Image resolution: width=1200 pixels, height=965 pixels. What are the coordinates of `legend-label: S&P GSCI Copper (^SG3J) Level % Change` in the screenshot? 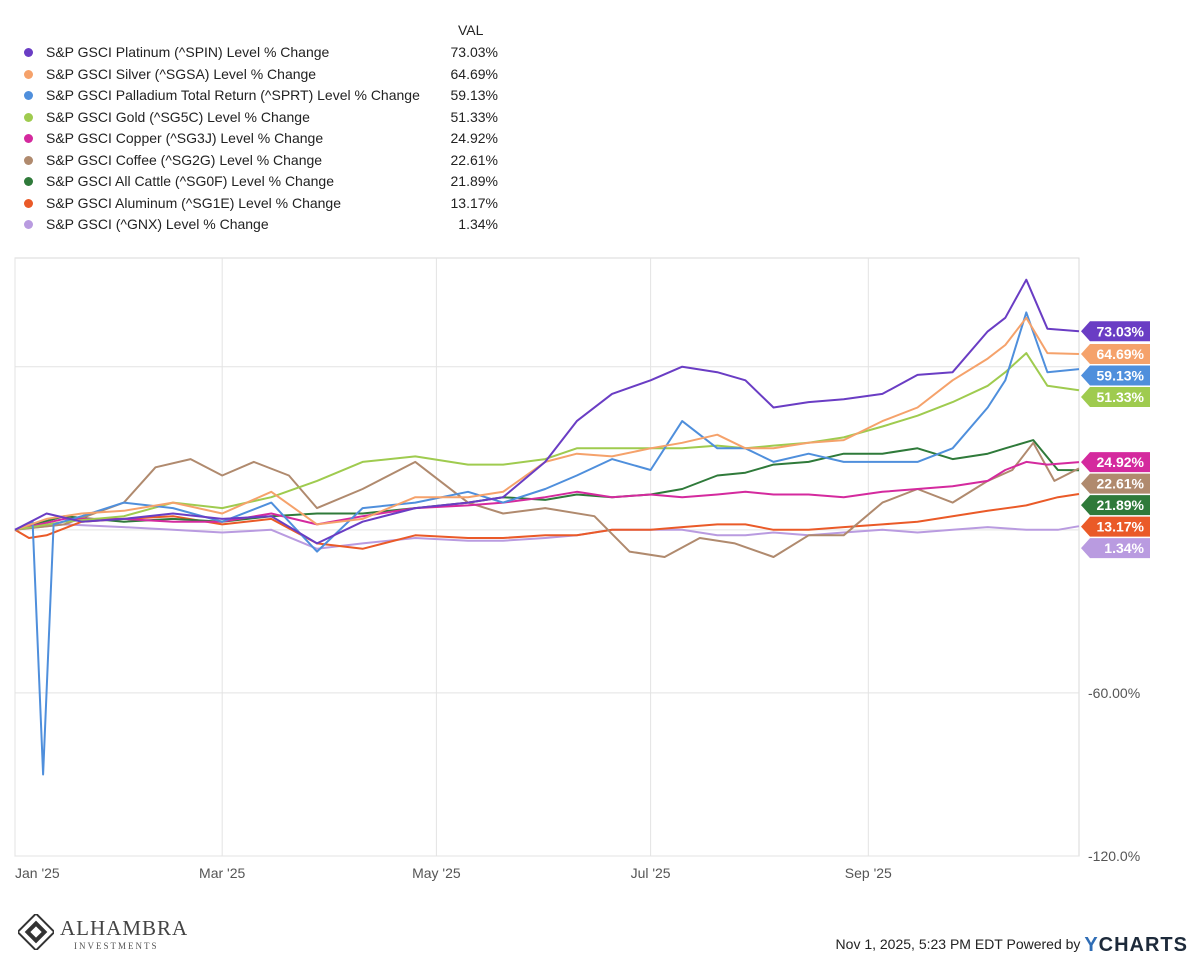 It's located at (185, 138).